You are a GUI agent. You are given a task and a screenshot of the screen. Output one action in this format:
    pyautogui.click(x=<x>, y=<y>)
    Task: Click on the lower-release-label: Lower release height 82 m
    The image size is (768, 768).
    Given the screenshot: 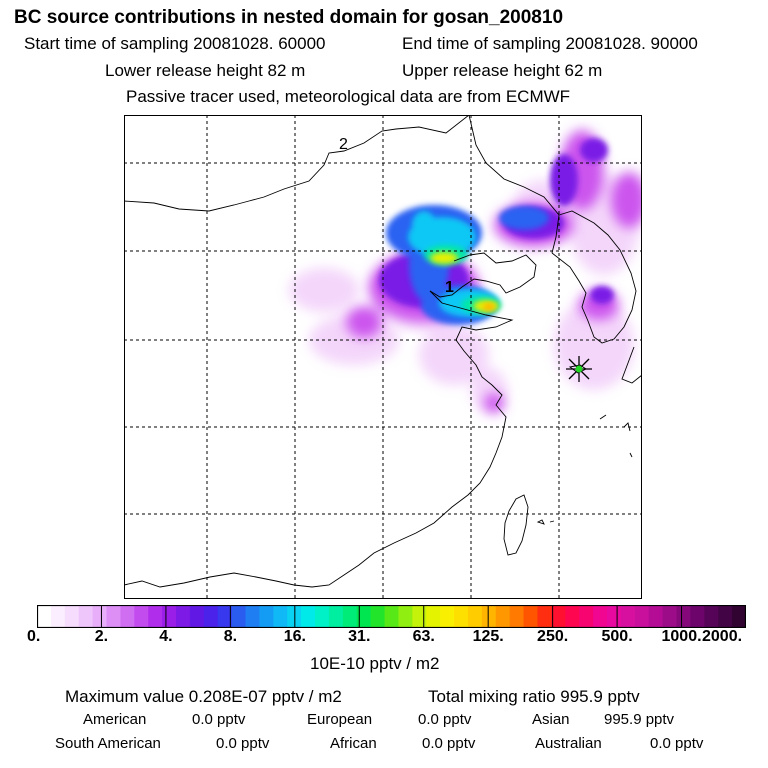 What is the action you would take?
    pyautogui.click(x=205, y=70)
    